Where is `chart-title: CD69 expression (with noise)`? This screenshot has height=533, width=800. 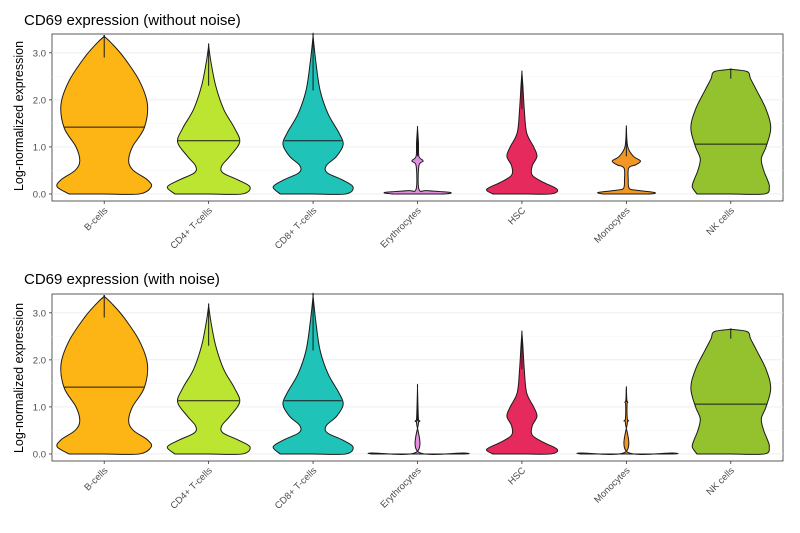 chart-title: CD69 expression (with noise) is located at coordinates (122, 279).